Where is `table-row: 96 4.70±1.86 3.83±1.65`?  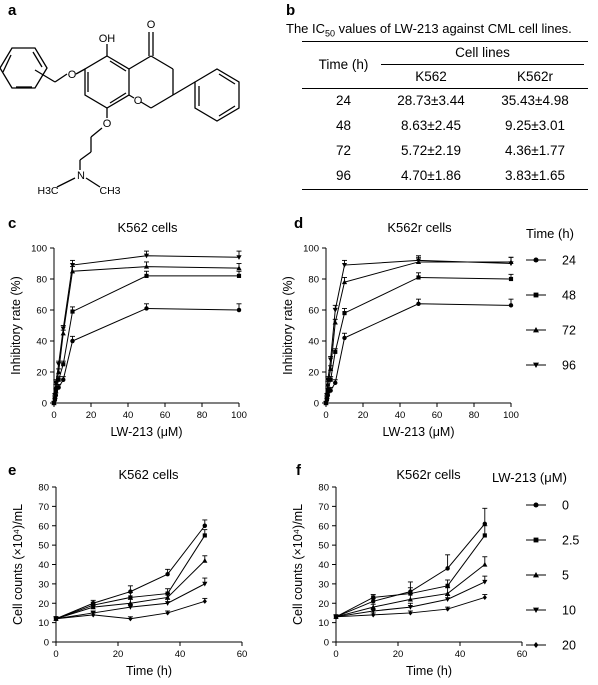
table-row: 96 4.70±1.86 3.83±1.65 is located at coordinates (445, 179).